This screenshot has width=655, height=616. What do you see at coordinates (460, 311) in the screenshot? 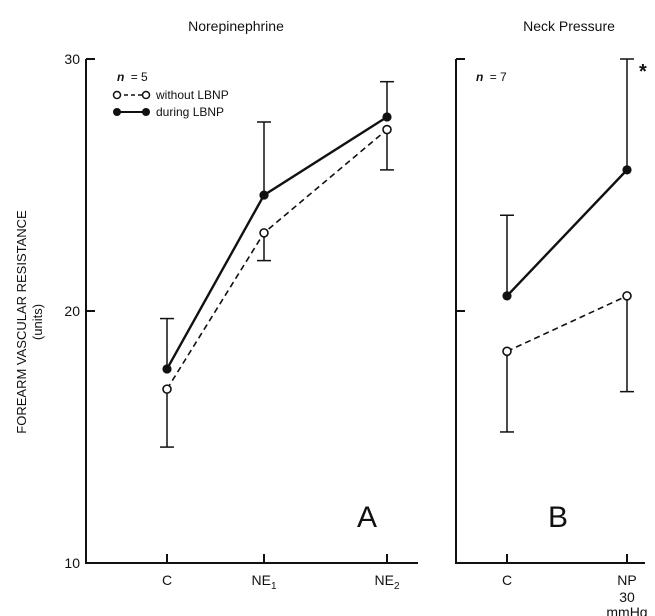
I see `panel-b-y-ticks` at bounding box center [460, 311].